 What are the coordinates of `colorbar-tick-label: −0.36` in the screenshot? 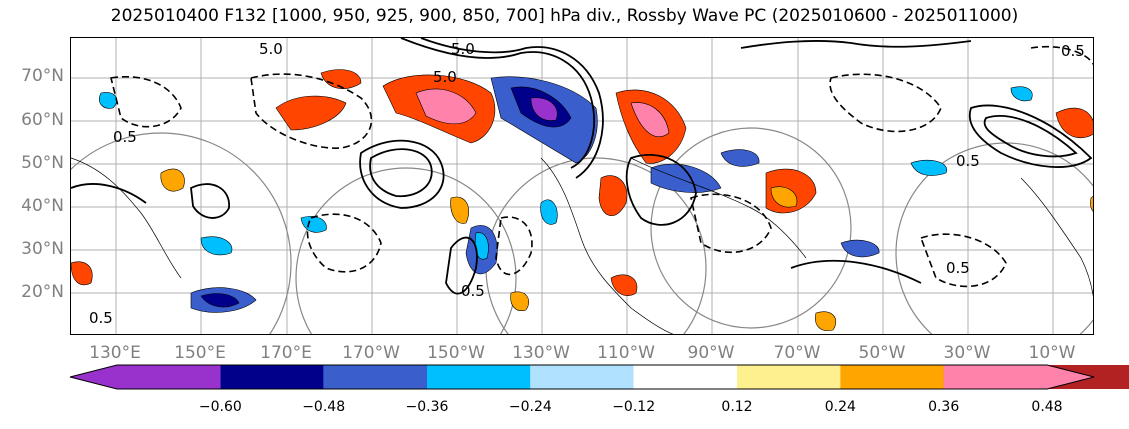 It's located at (427, 407).